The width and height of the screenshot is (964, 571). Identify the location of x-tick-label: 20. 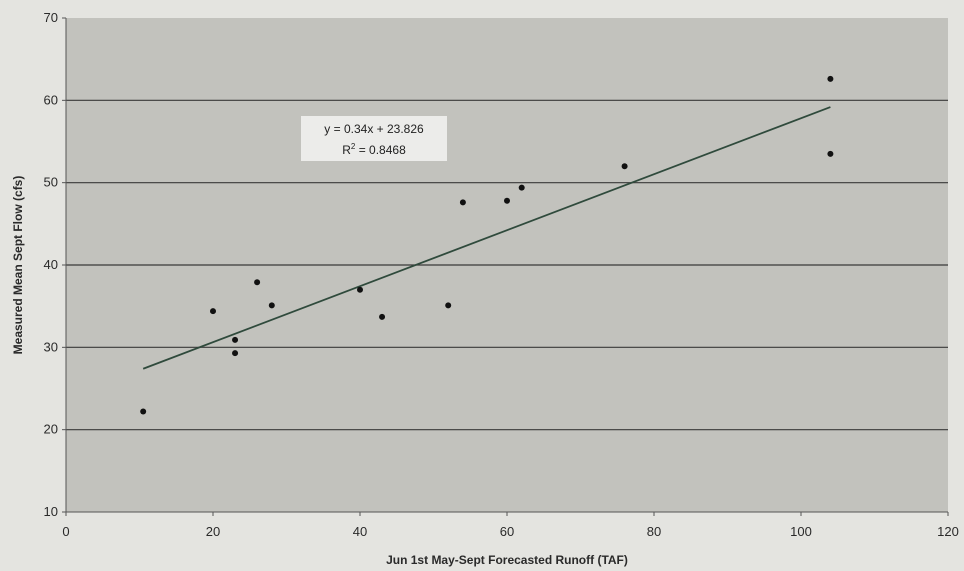
(213, 531).